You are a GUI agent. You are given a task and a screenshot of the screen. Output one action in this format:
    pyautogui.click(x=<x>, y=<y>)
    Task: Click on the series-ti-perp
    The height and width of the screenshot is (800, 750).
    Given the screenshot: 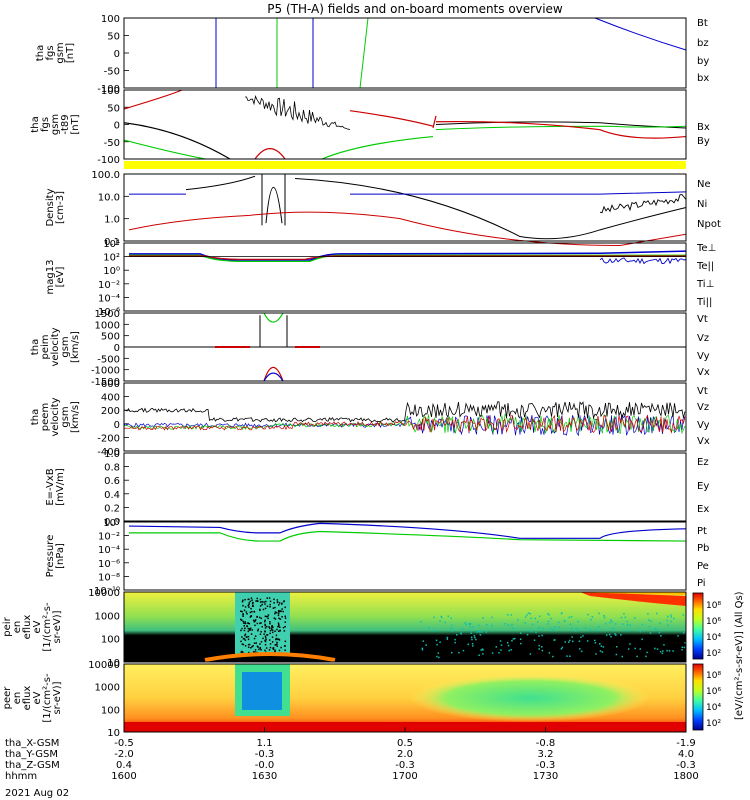 What is the action you would take?
    pyautogui.click(x=643, y=261)
    